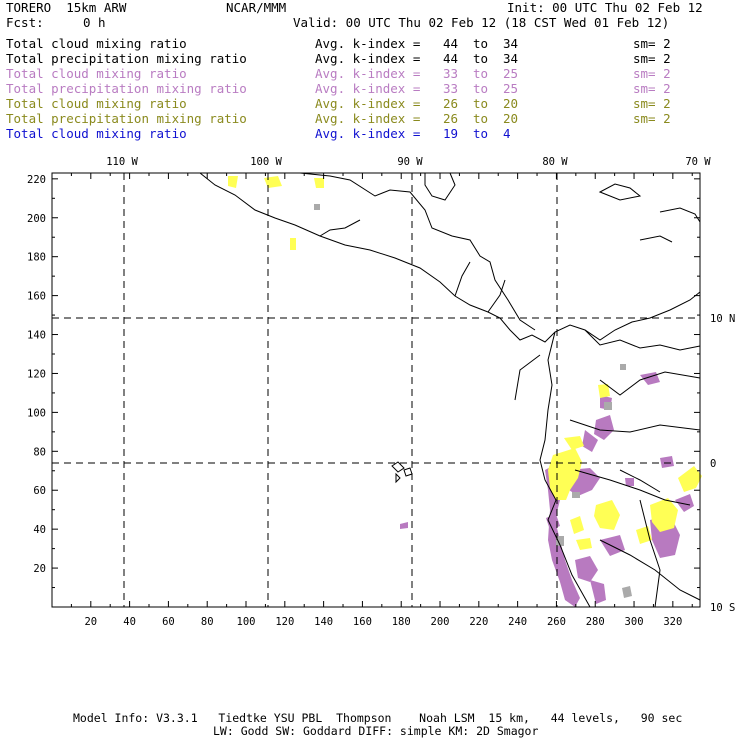 This screenshot has width=740, height=740. Describe the element at coordinates (36, 413) in the screenshot. I see `y-tick-label: 100` at that location.